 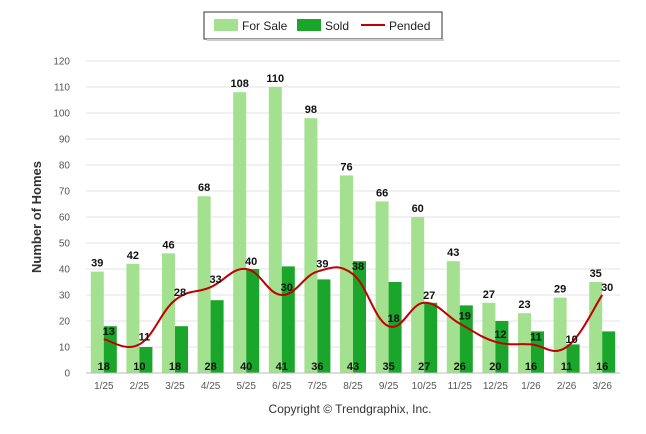 I want to click on data-label-pended: 28, so click(x=180, y=293).